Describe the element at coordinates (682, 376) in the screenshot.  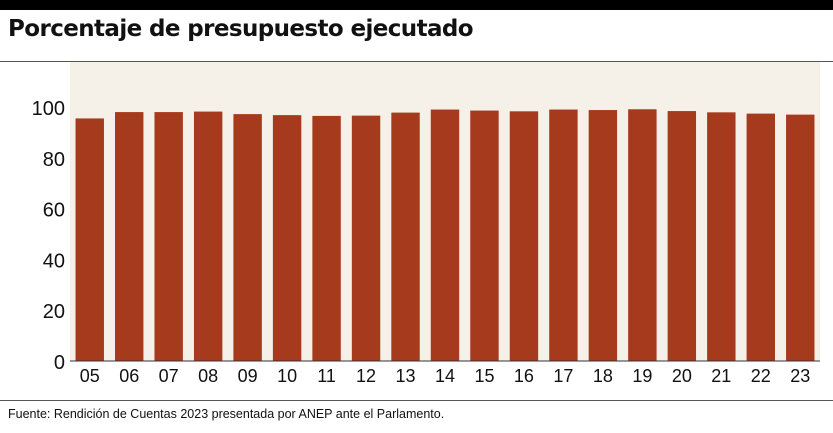
I see `x-tick-label: 20` at that location.